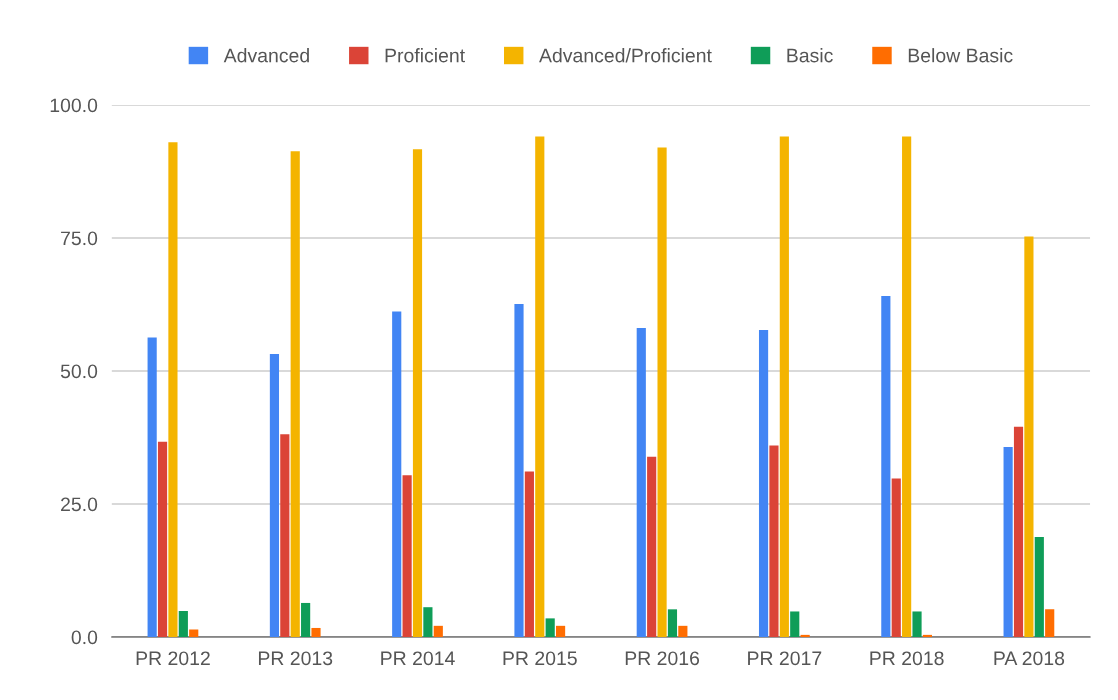  I want to click on x-tick-label: PR 2016, so click(662, 658).